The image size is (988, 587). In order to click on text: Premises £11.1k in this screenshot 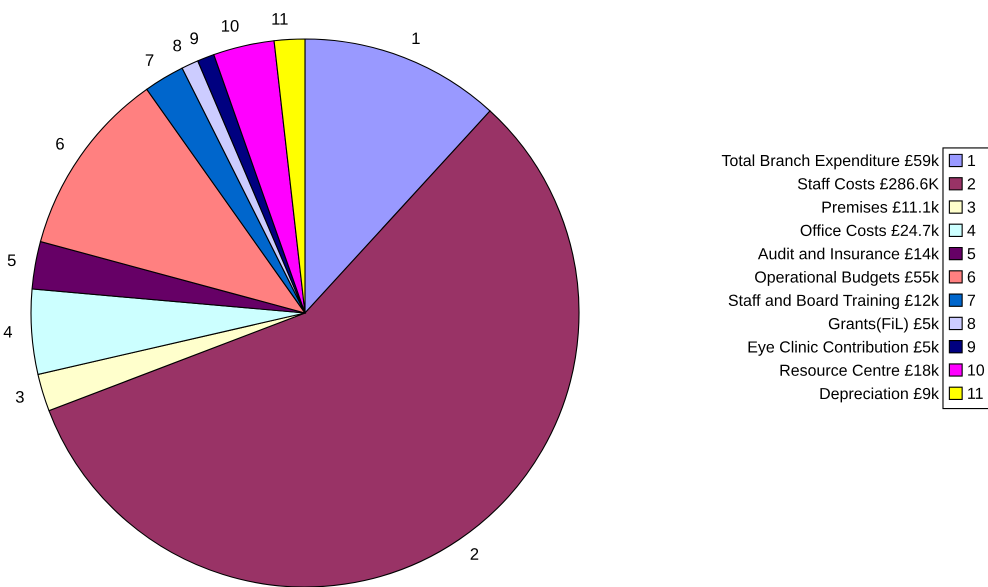, I will do `click(881, 207)`.